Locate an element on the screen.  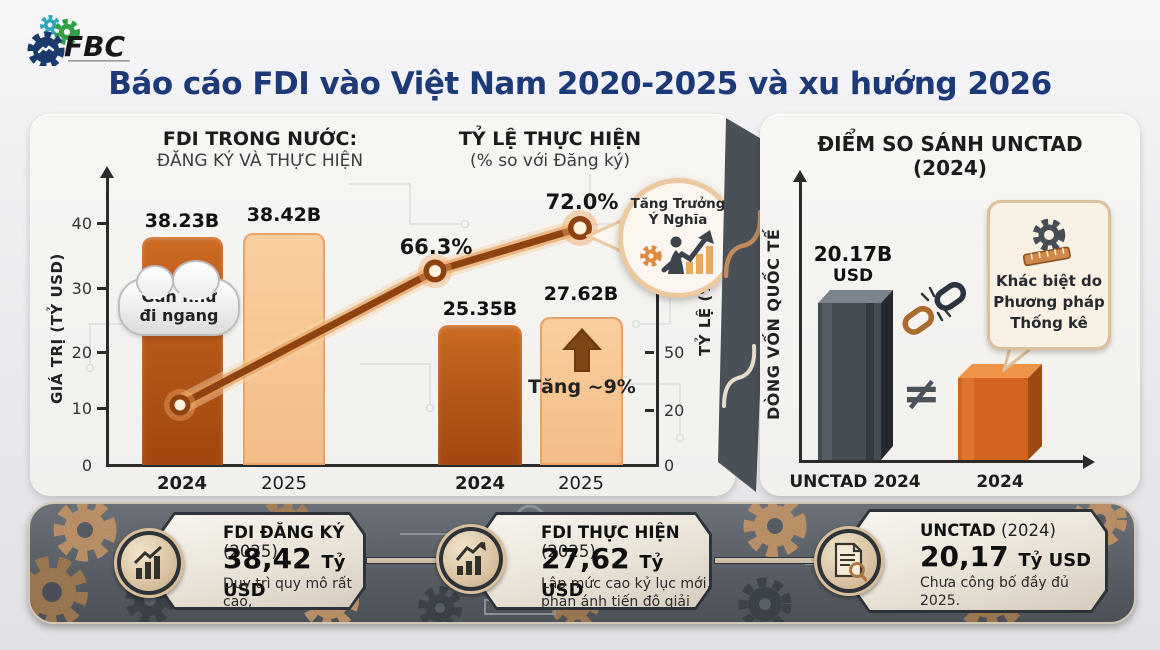
card-desc-line1: Chưa công bố đầy đủ 2025. is located at coordinates (994, 592).